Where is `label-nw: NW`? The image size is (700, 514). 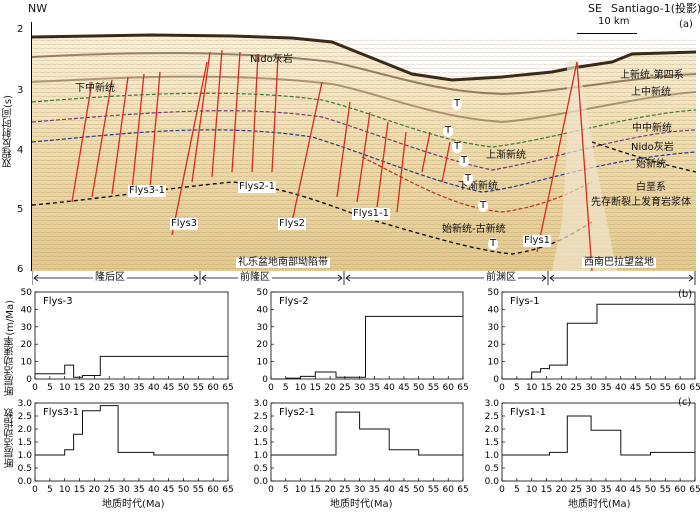 label-nw: NW is located at coordinates (38, 8).